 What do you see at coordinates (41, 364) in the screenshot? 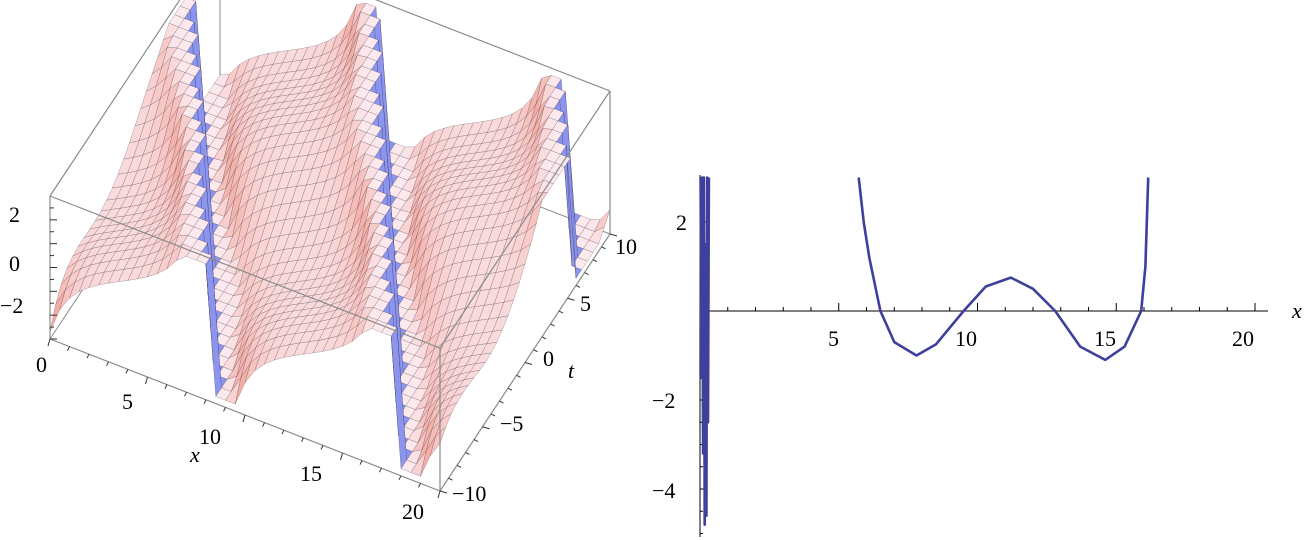
I see `x-tick-label: 0` at bounding box center [41, 364].